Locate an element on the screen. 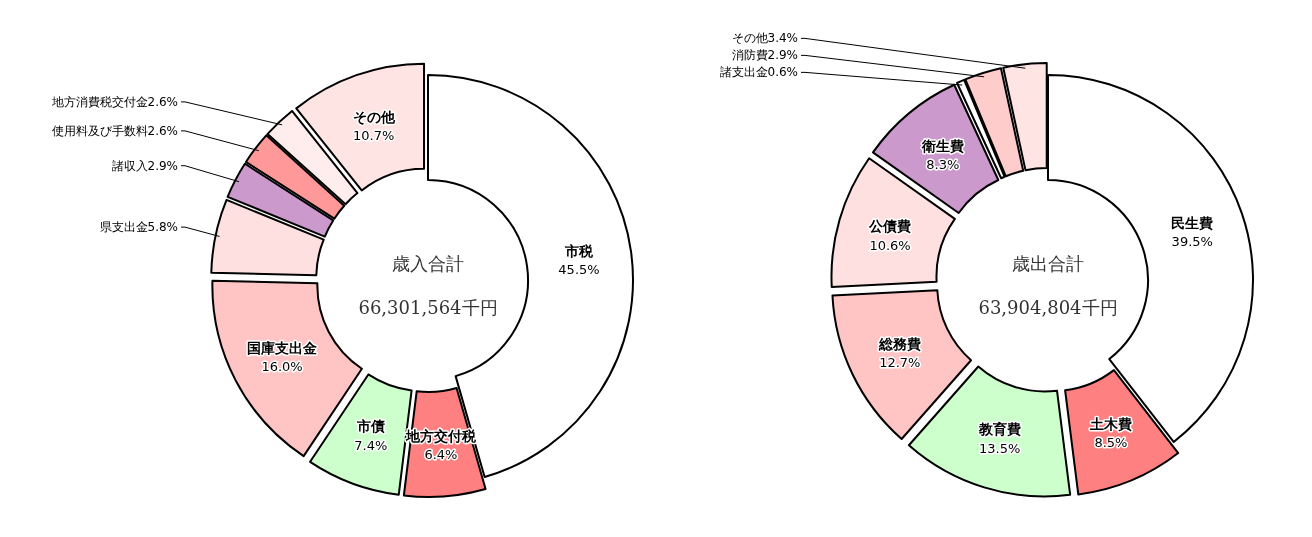  slice-label: 土木費 is located at coordinates (1110, 424).